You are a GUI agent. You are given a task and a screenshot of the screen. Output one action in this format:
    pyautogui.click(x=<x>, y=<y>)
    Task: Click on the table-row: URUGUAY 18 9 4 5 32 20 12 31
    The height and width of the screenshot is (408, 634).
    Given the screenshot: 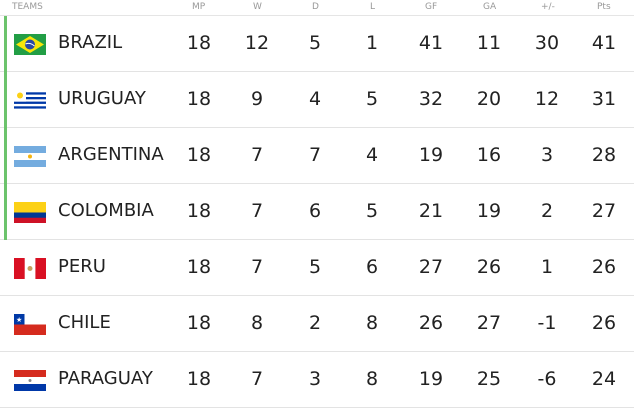 What is the action you would take?
    pyautogui.click(x=317, y=100)
    